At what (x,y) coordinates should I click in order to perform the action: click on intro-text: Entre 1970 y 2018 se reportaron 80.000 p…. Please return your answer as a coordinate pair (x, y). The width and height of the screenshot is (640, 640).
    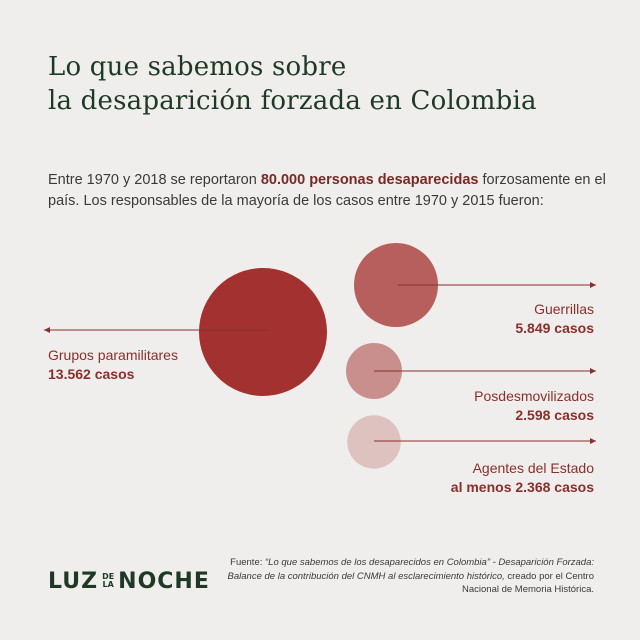
    Looking at the image, I should click on (328, 191).